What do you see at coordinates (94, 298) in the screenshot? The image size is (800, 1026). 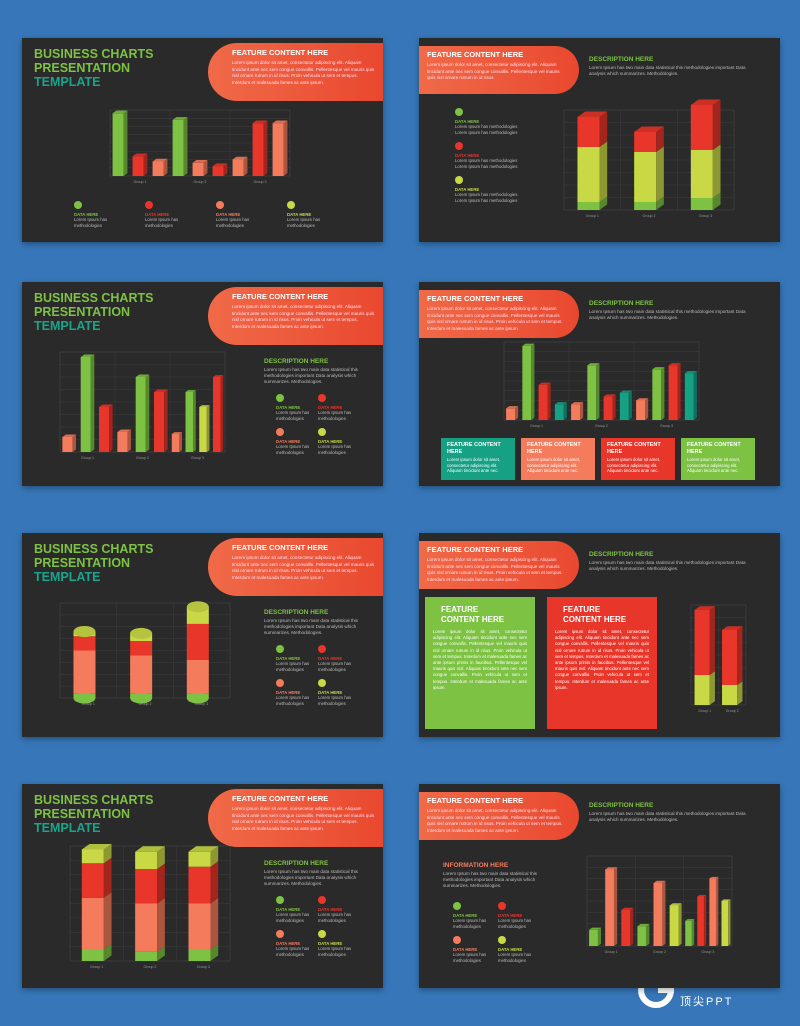 I see `title-line: BUSINESS CHARTS` at bounding box center [94, 298].